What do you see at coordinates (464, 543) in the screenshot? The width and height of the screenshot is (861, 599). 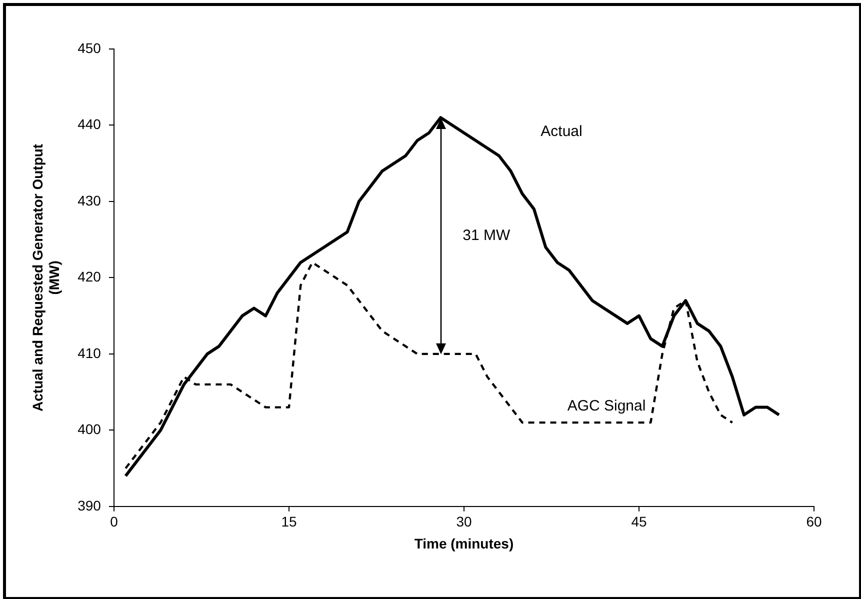 I see `x-axis-title: Time (minutes)` at bounding box center [464, 543].